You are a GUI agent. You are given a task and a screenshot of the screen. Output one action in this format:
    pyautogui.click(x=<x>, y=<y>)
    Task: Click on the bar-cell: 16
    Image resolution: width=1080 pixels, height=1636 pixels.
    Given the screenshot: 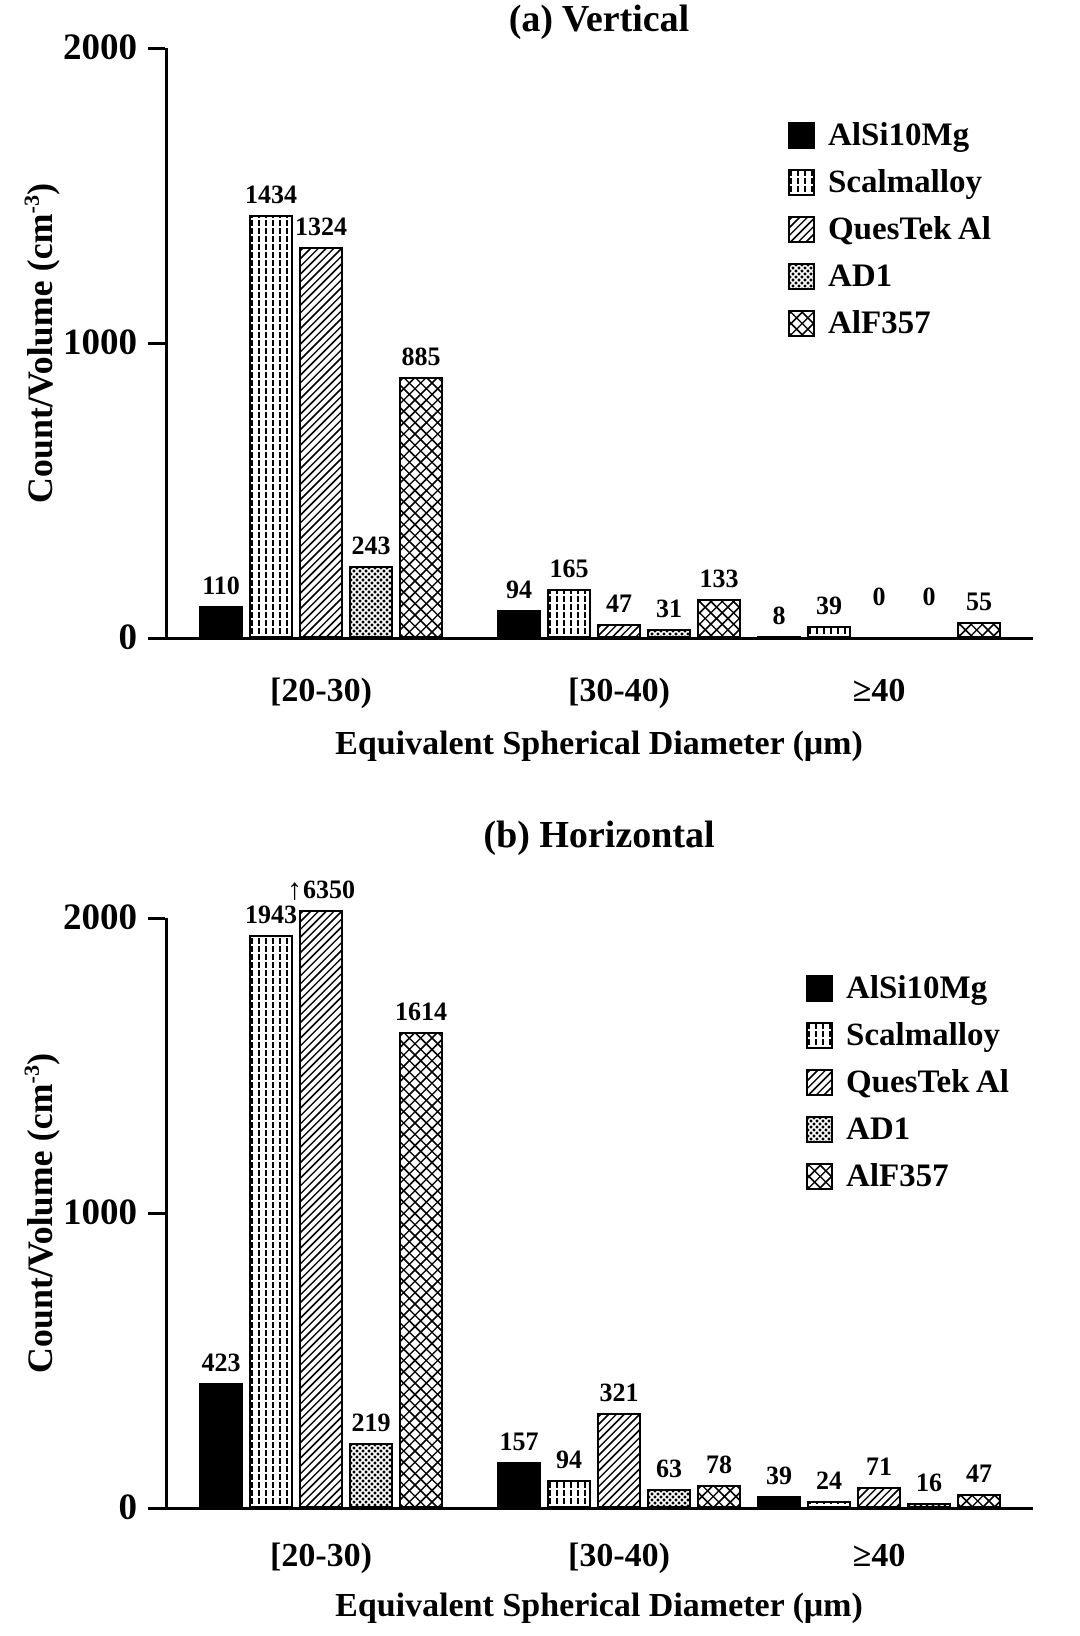 What is the action you would take?
    pyautogui.click(x=929, y=1213)
    